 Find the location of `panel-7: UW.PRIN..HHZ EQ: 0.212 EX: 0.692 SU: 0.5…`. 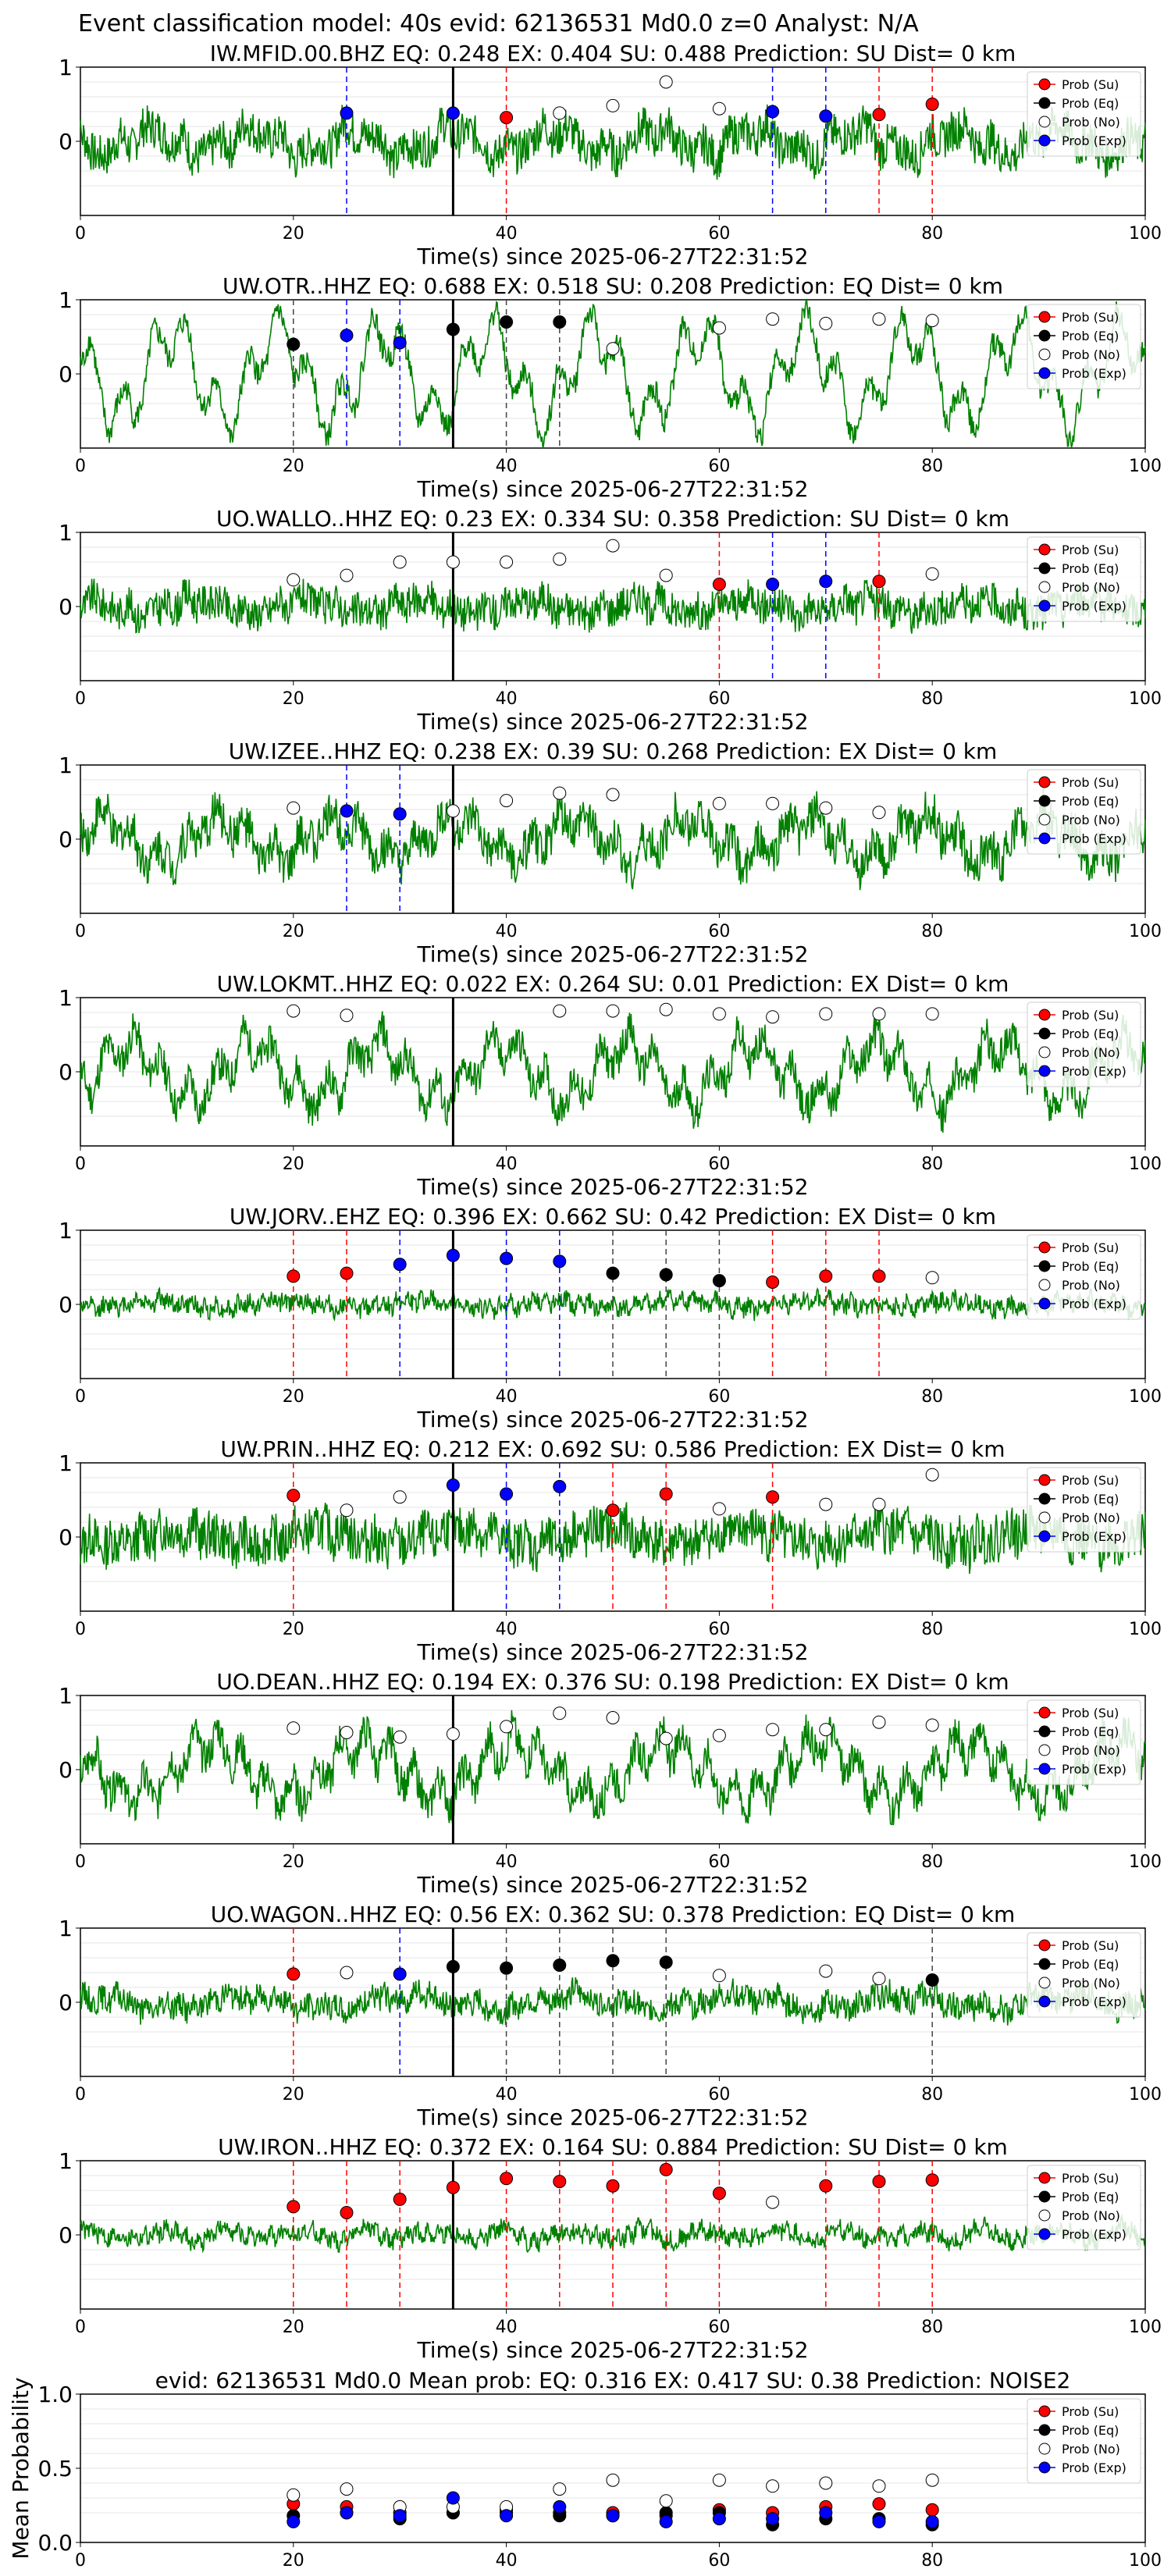

panel-7: UW.PRIN..HHZ EQ: 0.212 EX: 0.692 SU: 0.5… is located at coordinates (610, 1550).